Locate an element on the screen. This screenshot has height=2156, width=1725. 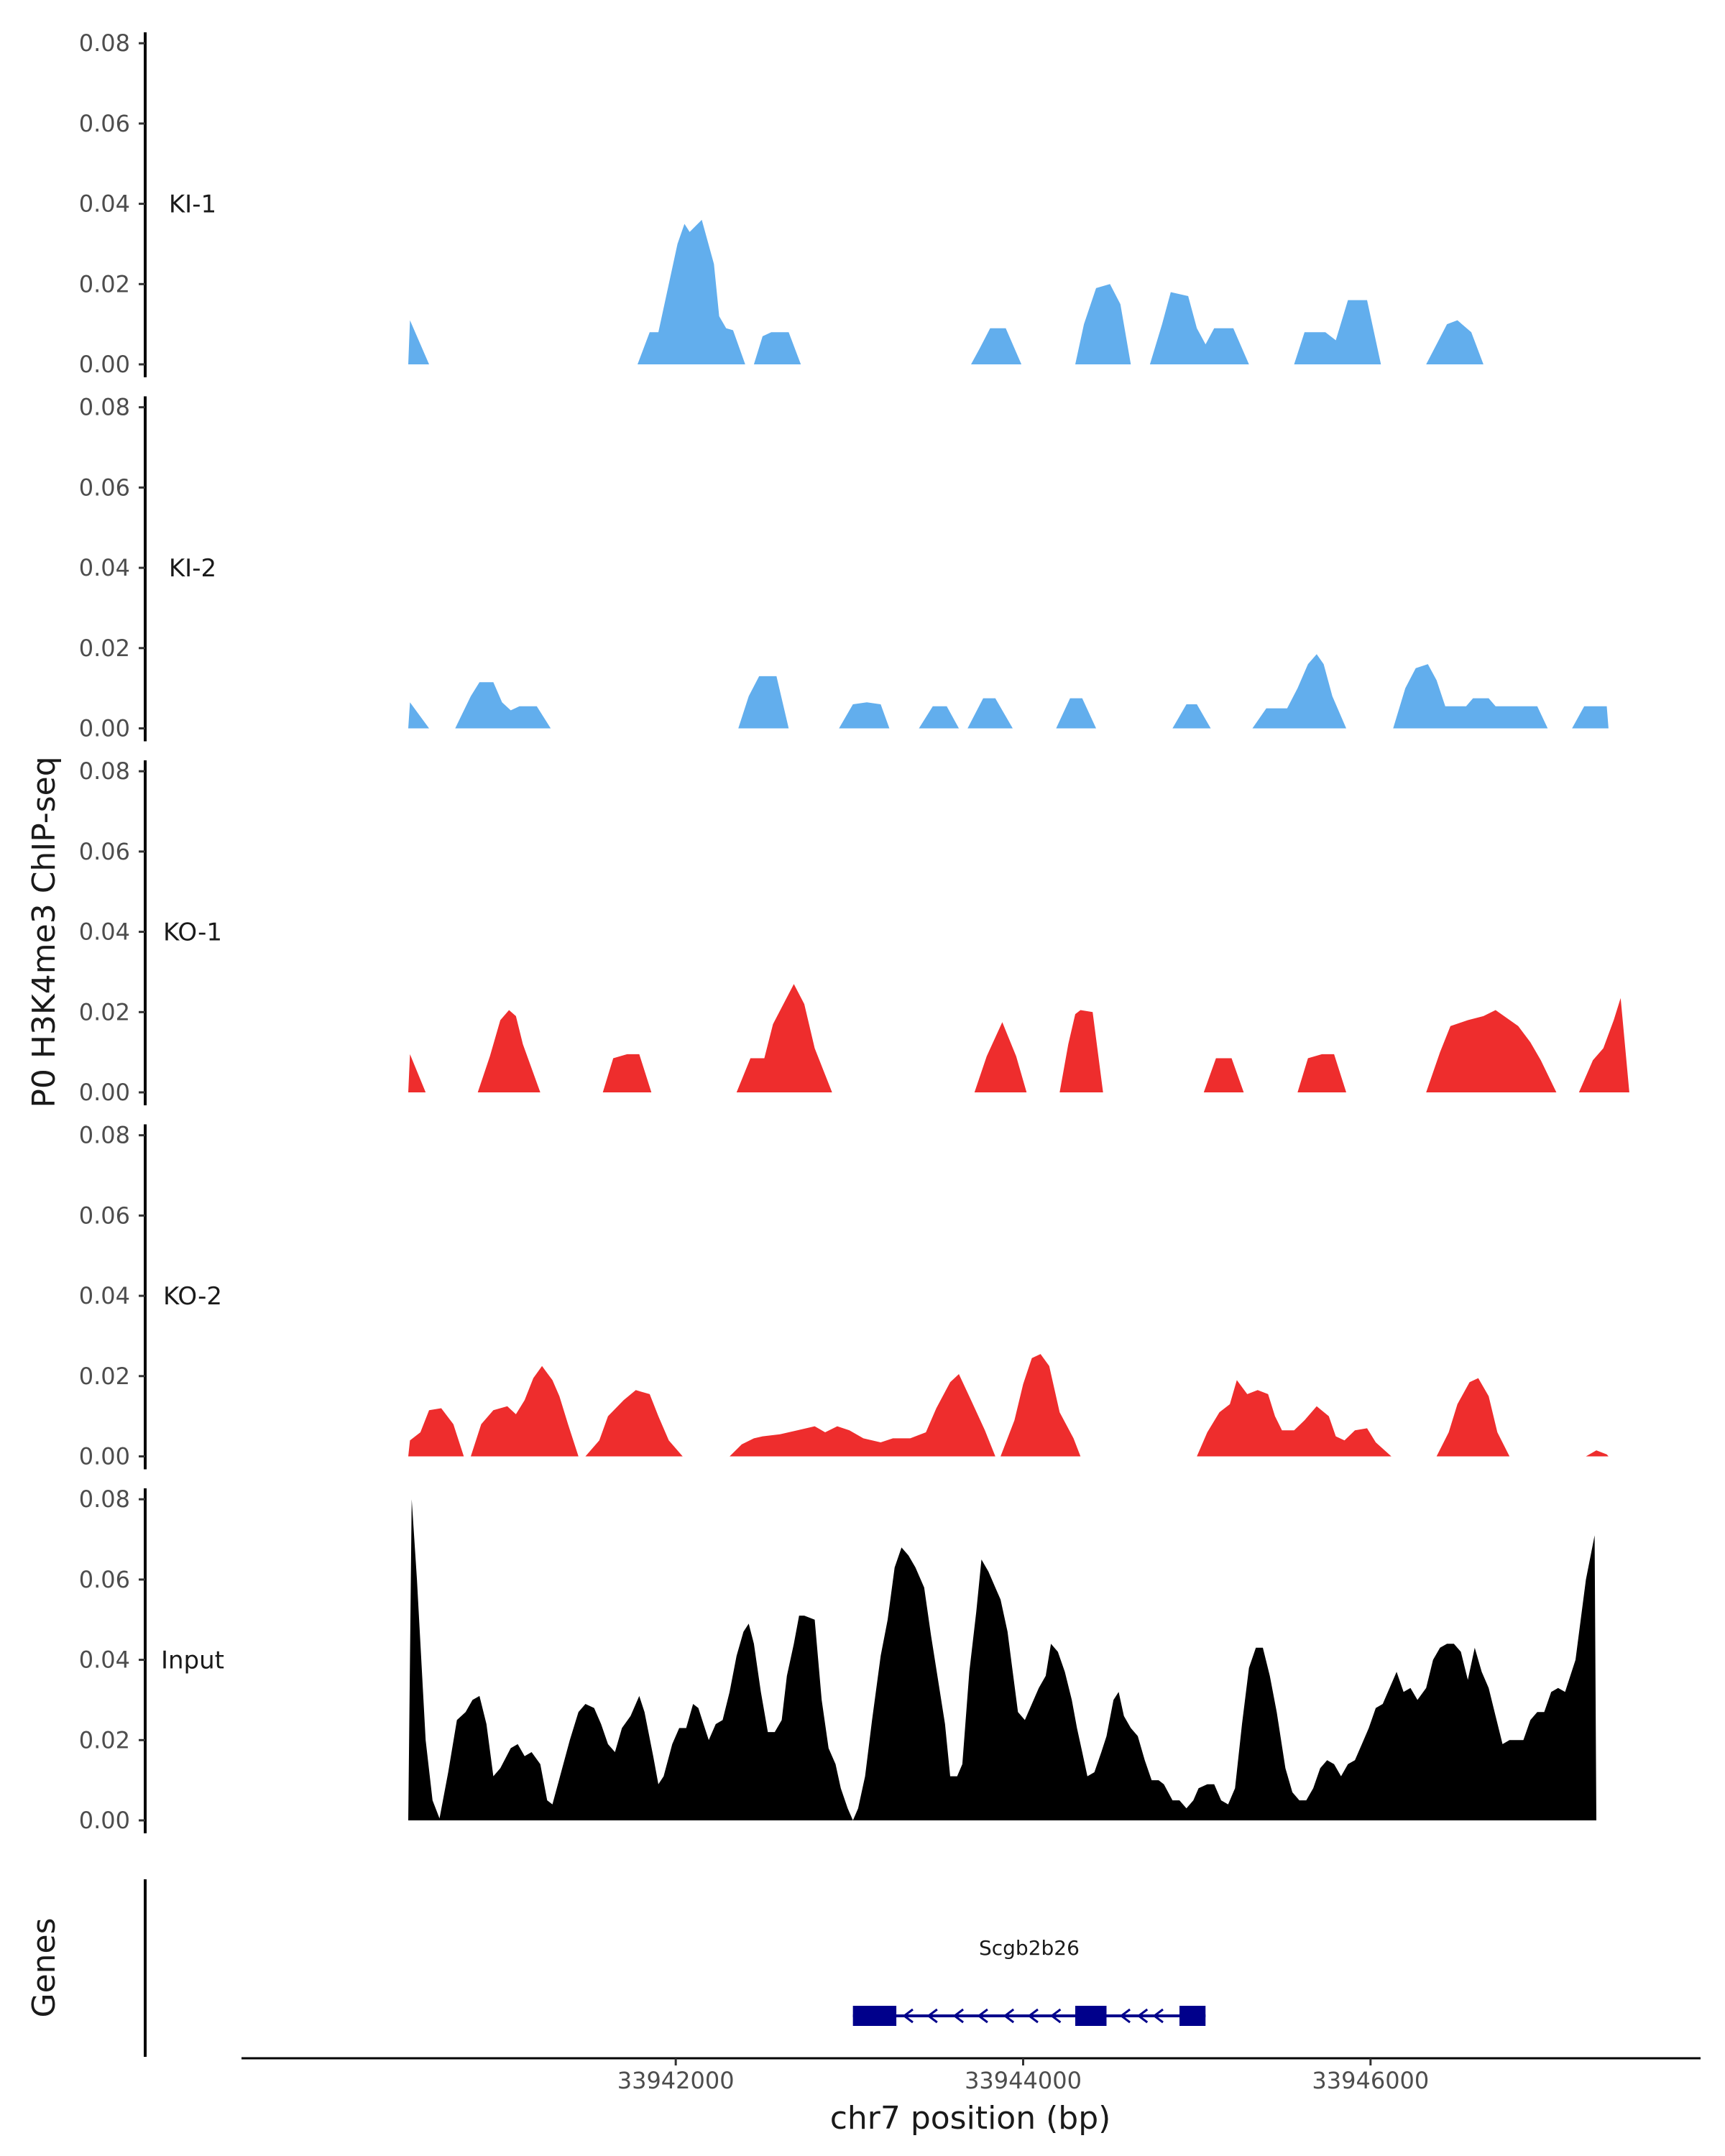
track-ko-1: 0.00 0.02 0.04 0.06 0.08 KO-1 is located at coordinates (854, 931).